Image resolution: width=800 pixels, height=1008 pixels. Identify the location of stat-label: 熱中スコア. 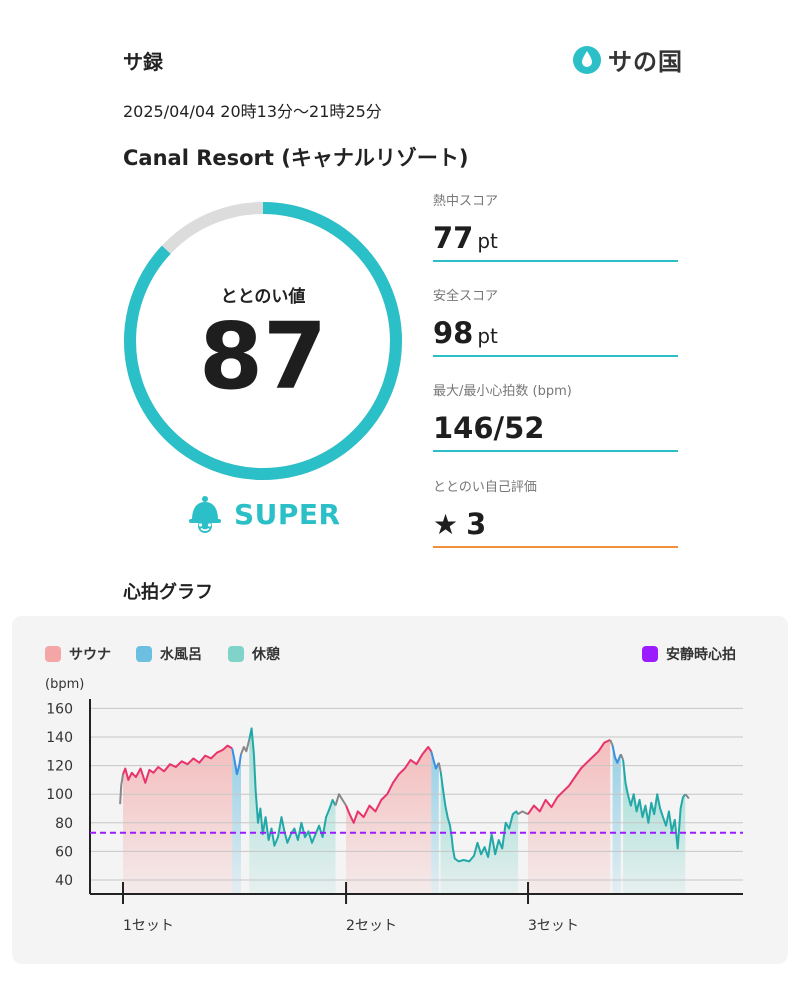
(466, 201).